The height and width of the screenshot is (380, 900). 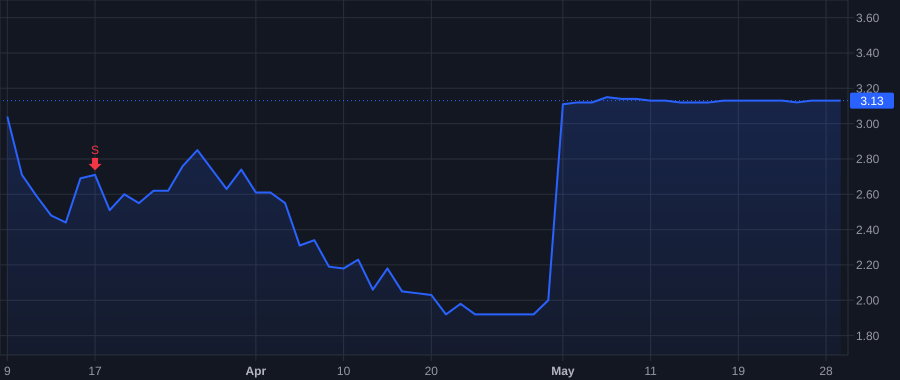 I want to click on x-tick-label: 10, so click(x=343, y=371).